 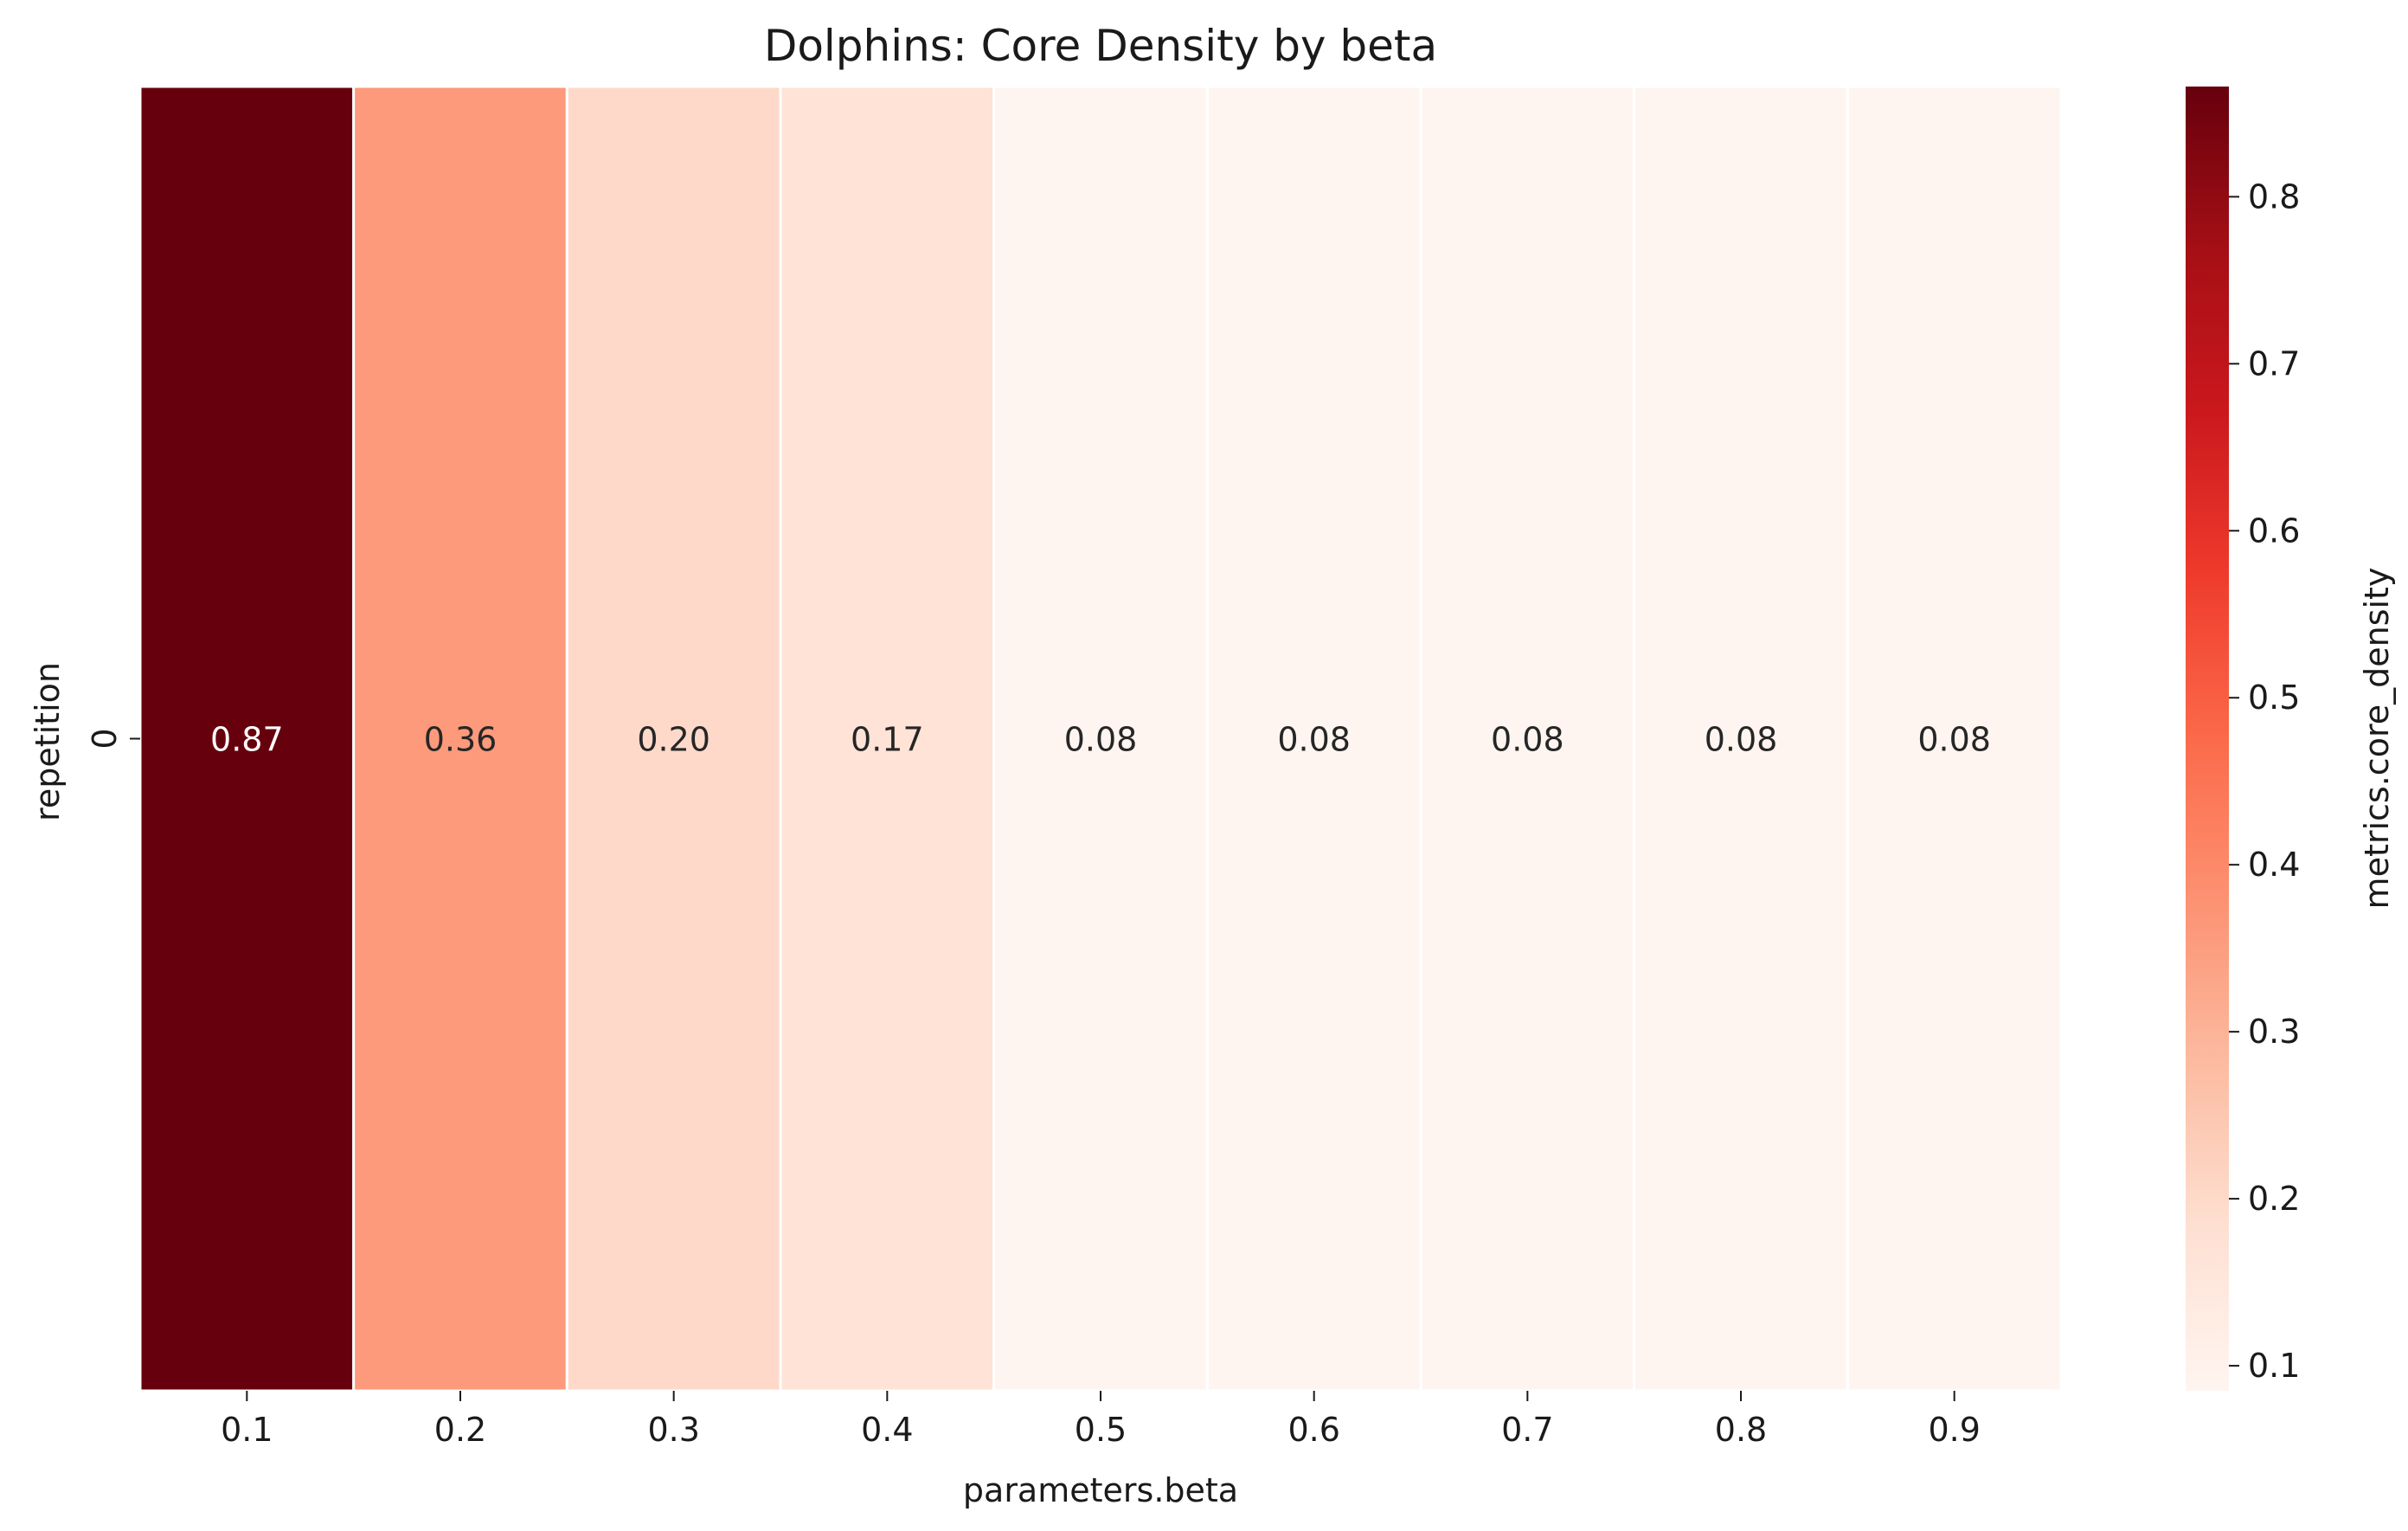 I want to click on colorbar-tick-label: 0.5, so click(x=2274, y=698).